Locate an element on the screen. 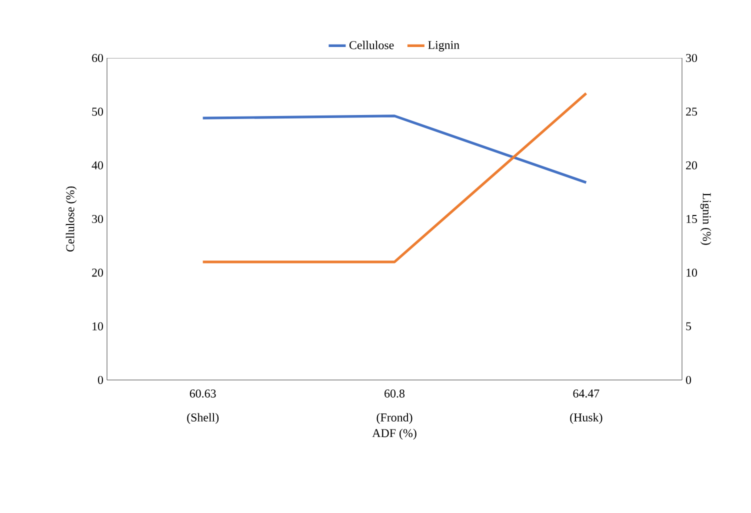 The height and width of the screenshot is (513, 751). y-tick-label: 20 is located at coordinates (98, 272).